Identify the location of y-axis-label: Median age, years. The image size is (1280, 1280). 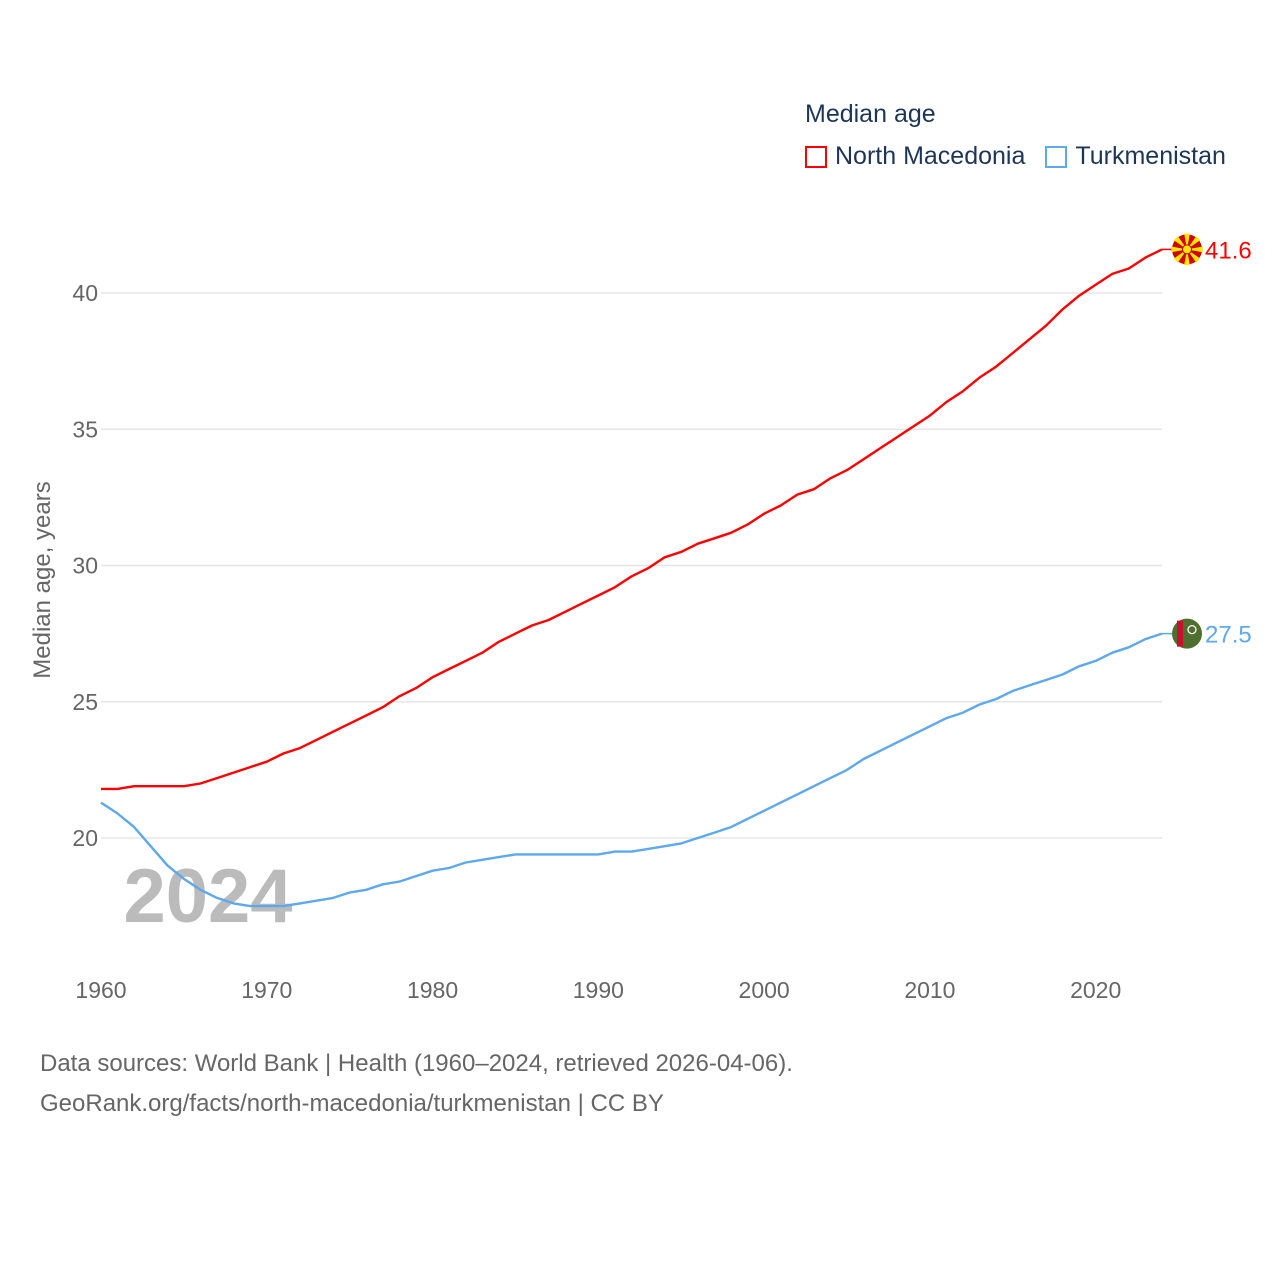
(42, 579).